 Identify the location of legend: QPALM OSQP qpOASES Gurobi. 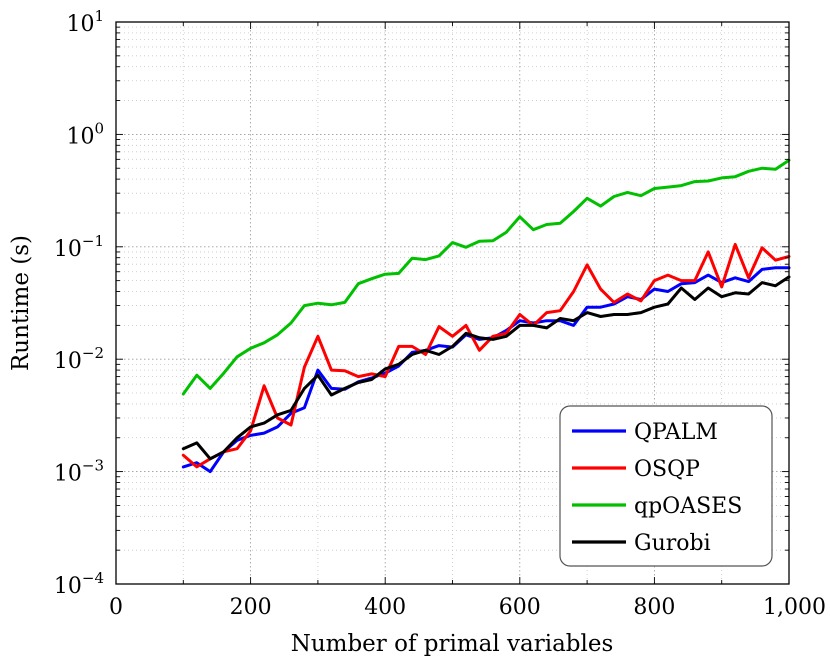
(666, 486).